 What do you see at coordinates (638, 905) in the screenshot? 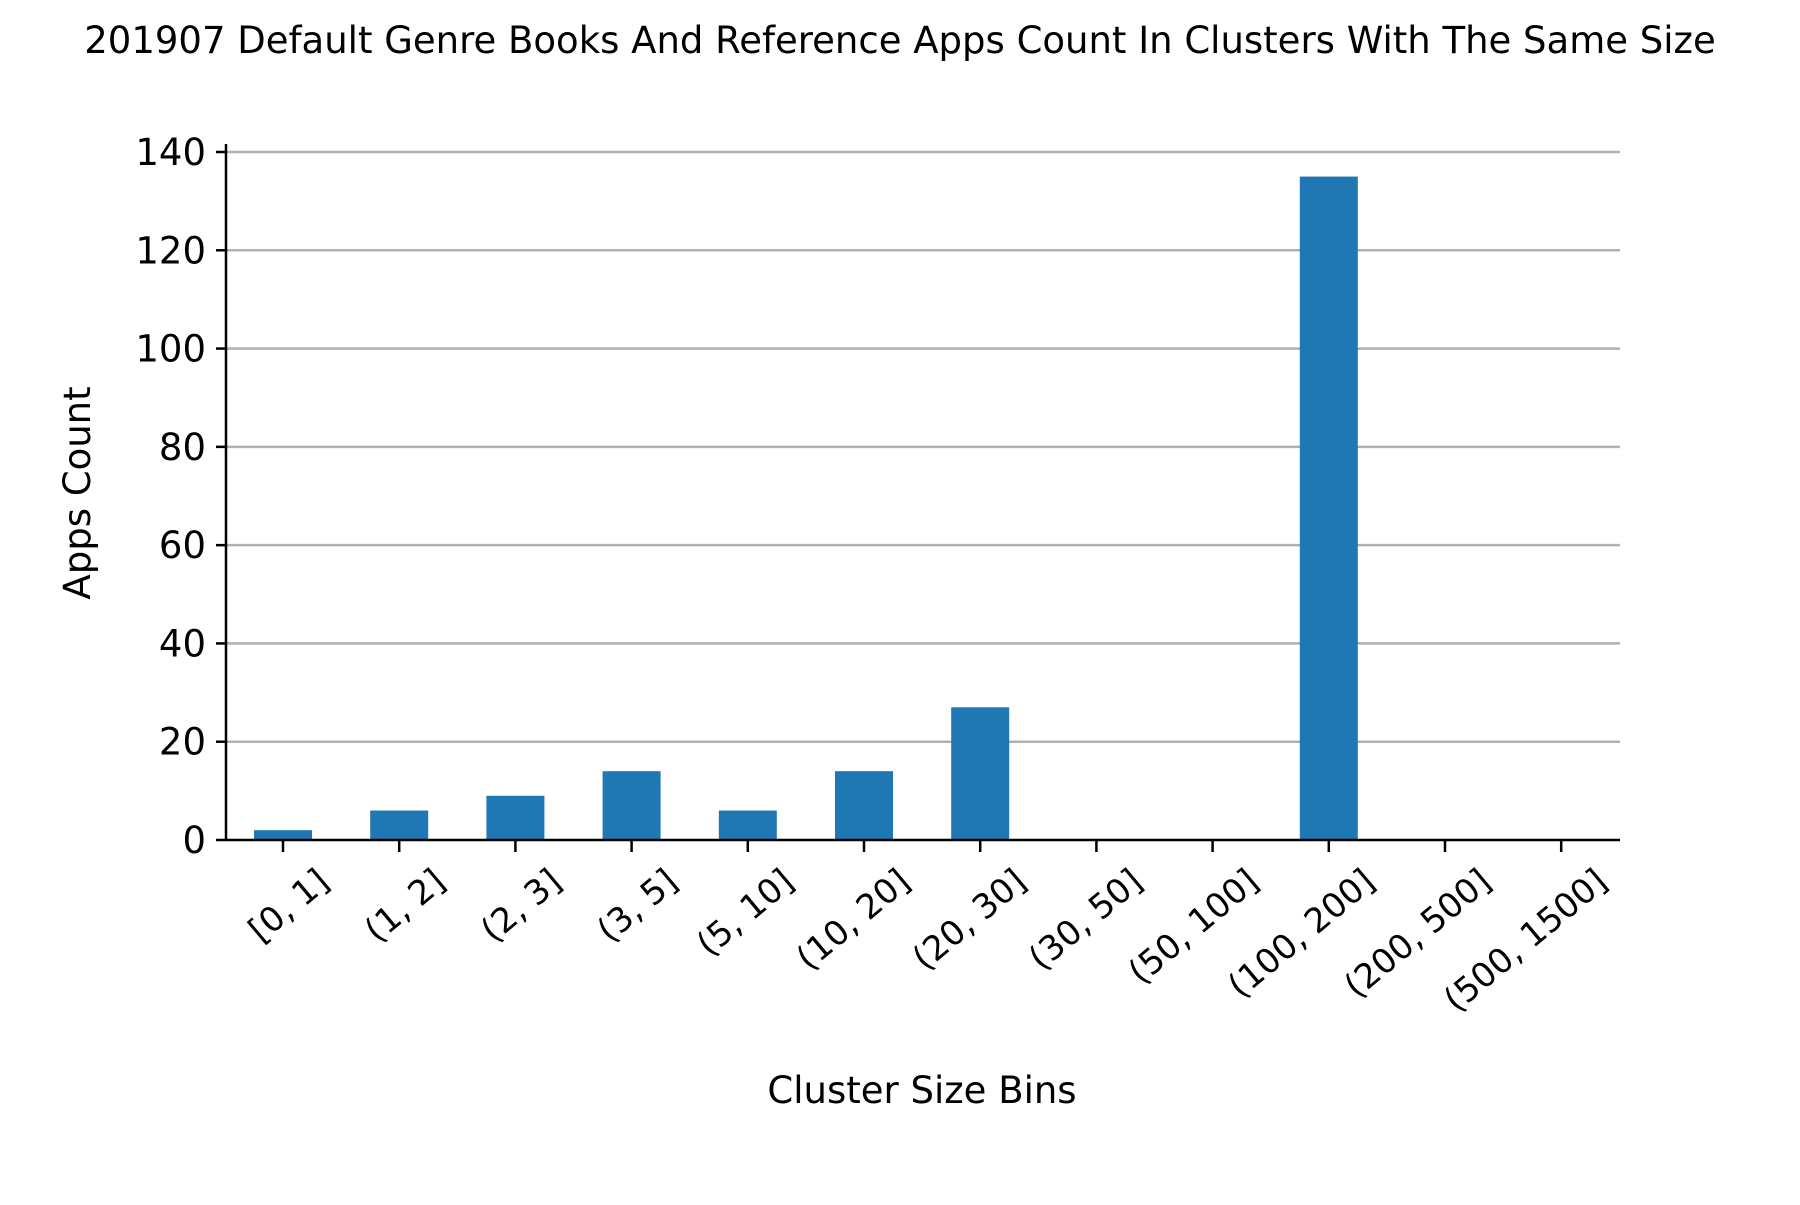
I see `x-tick-label: (3, 5]` at bounding box center [638, 905].